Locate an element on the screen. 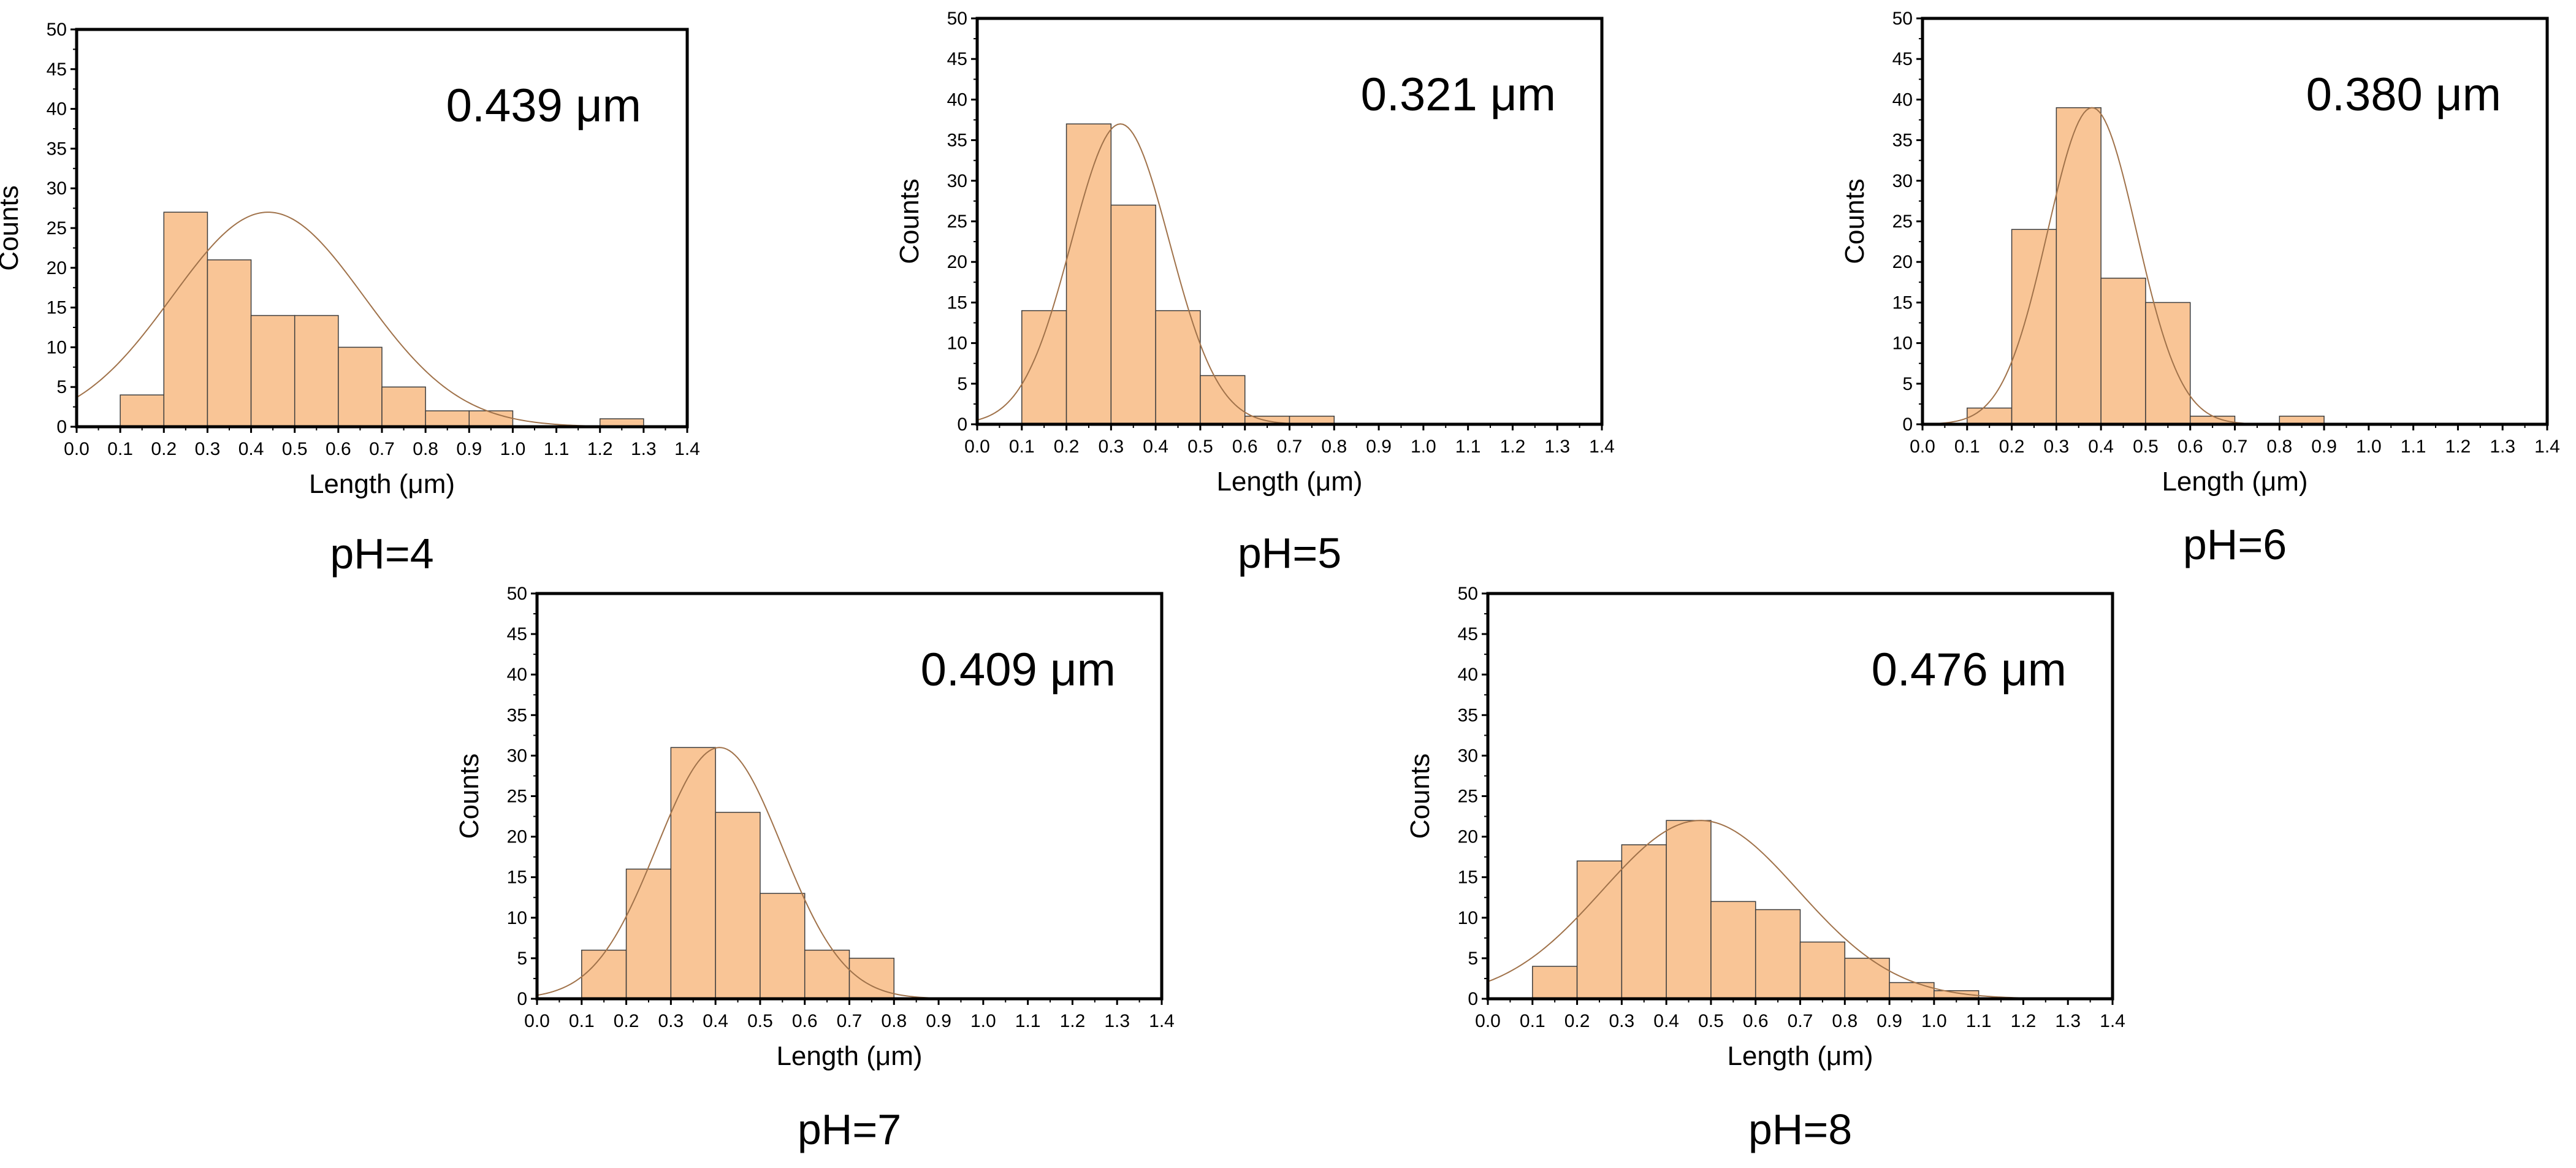 The width and height of the screenshot is (2576, 1168). y-tick-label: 10 is located at coordinates (957, 344).